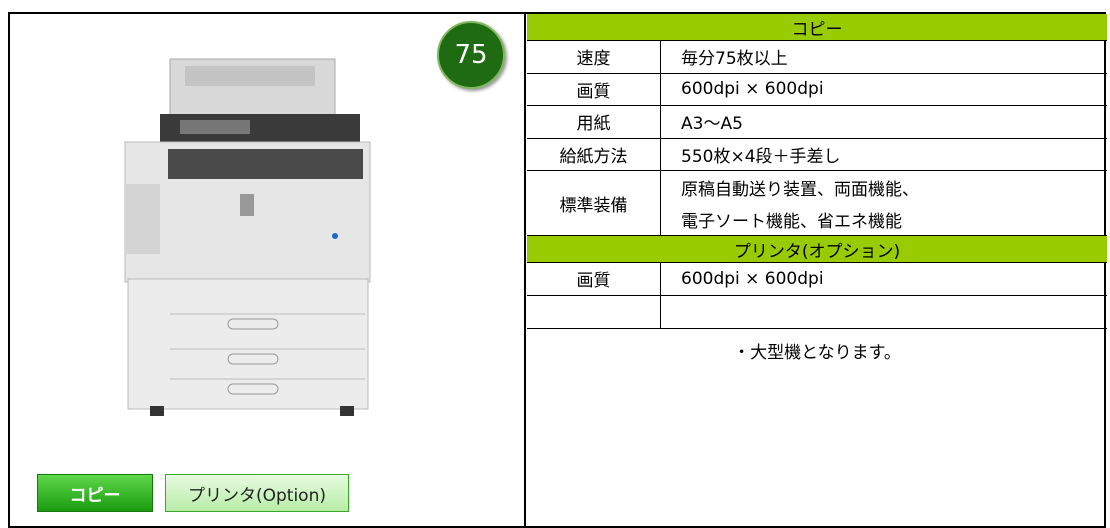 This screenshot has height=528, width=1110. I want to click on spec-row: 用紙 A3～A5, so click(817, 122).